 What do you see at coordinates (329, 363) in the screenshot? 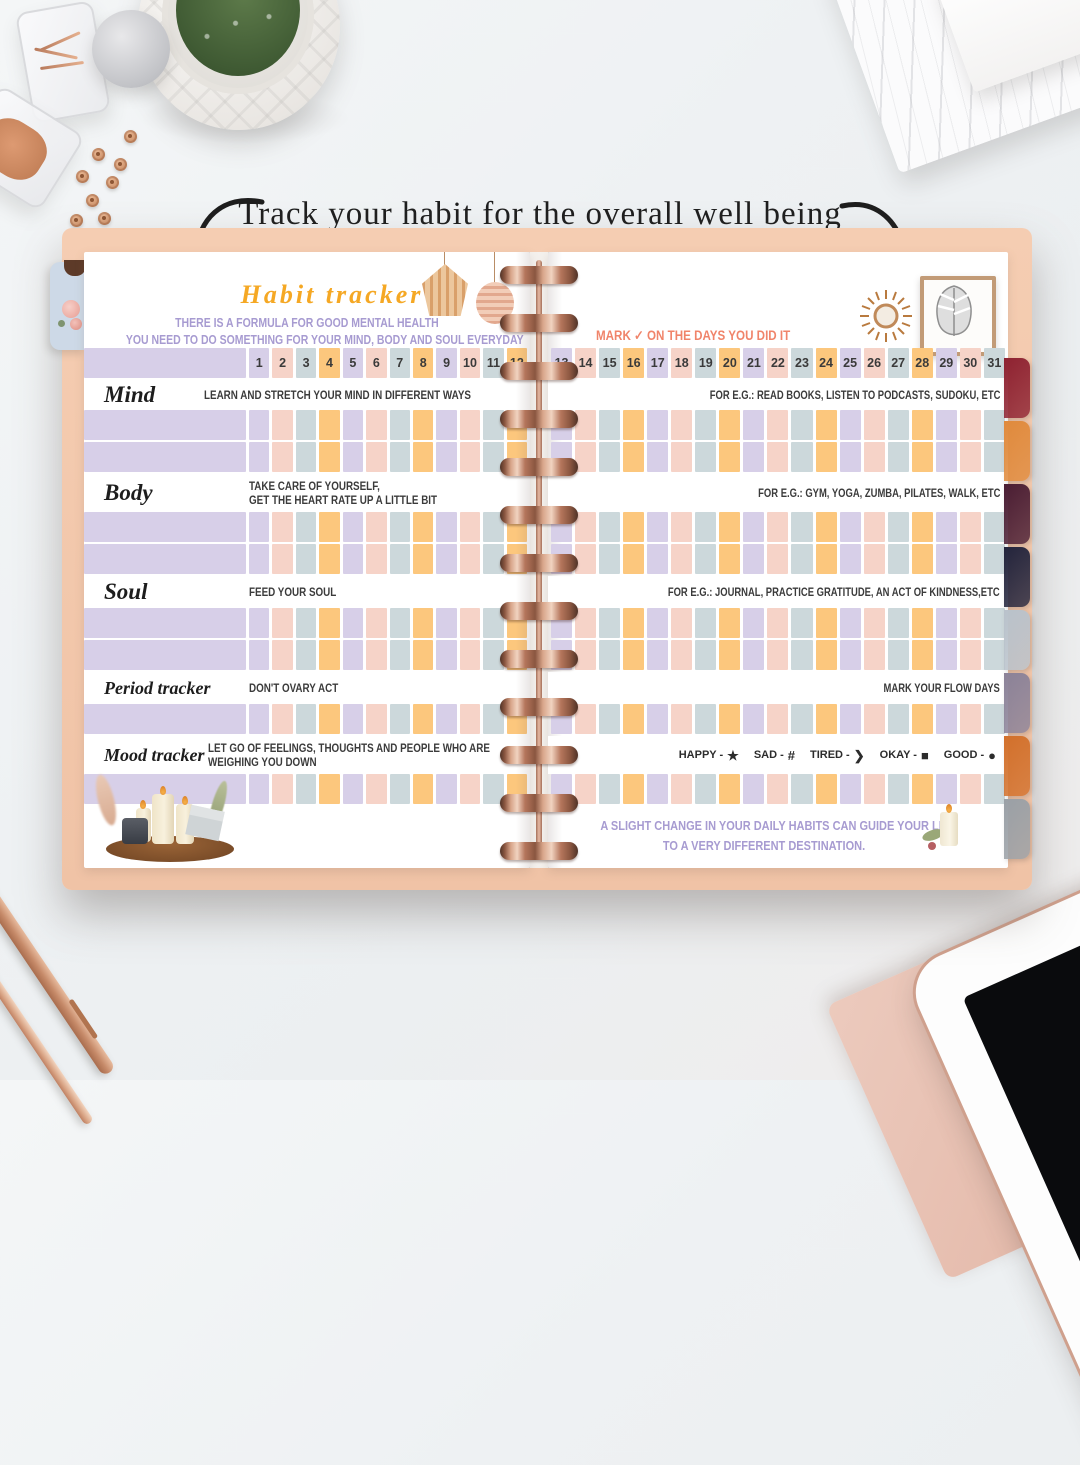
I see `day-cell-4: 4` at bounding box center [329, 363].